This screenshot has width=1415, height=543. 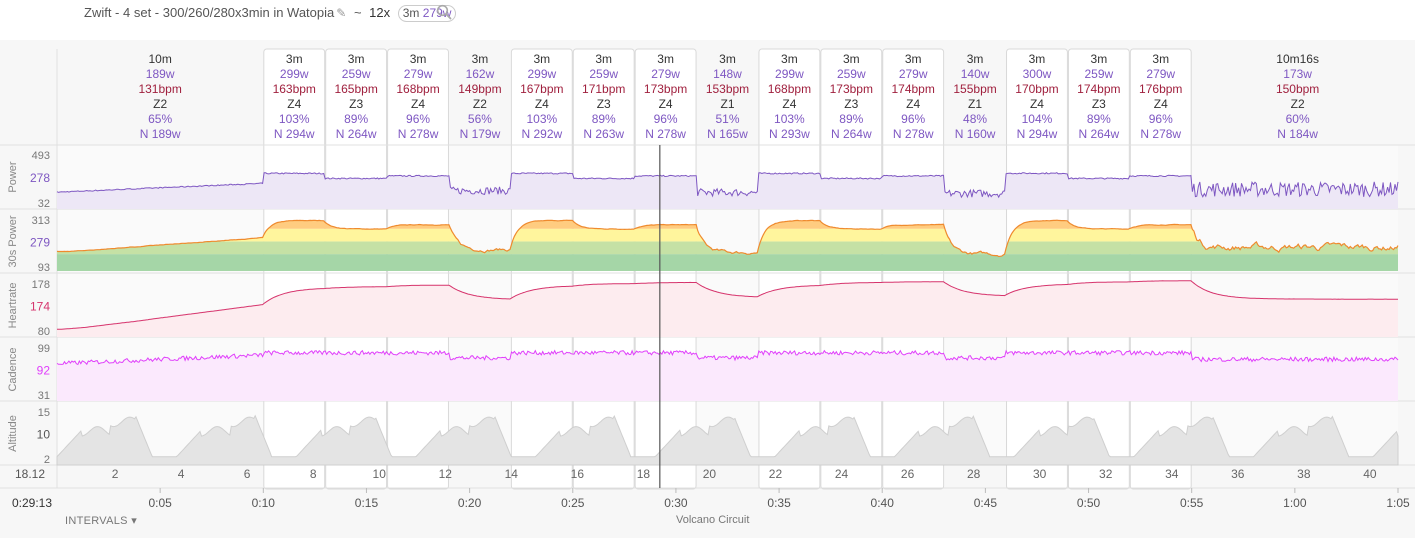 What do you see at coordinates (44, 332) in the screenshot?
I see `tick-min-heartrate: 80` at bounding box center [44, 332].